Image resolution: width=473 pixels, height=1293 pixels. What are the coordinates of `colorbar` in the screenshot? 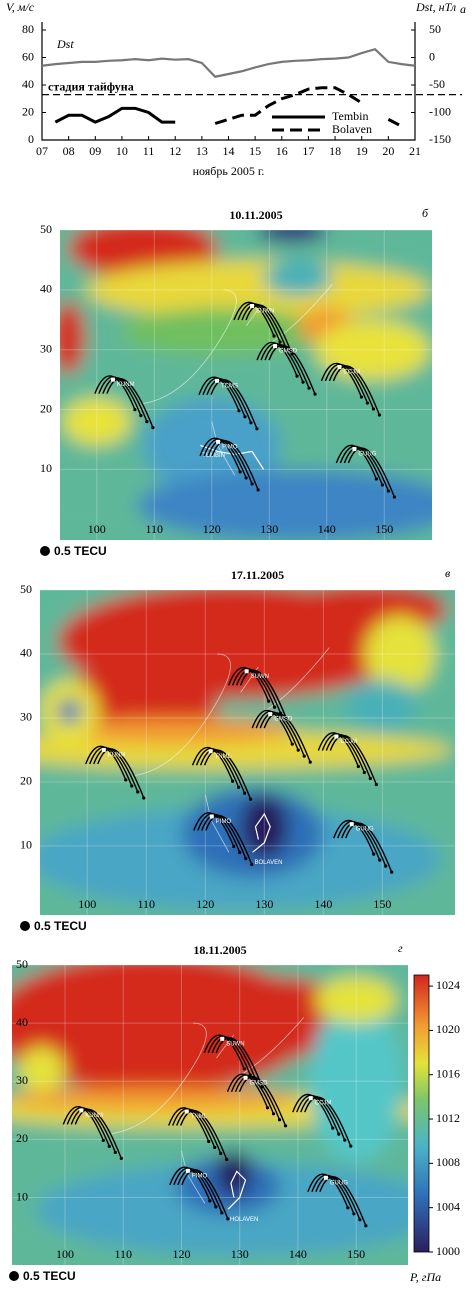 It's located at (421, 1113).